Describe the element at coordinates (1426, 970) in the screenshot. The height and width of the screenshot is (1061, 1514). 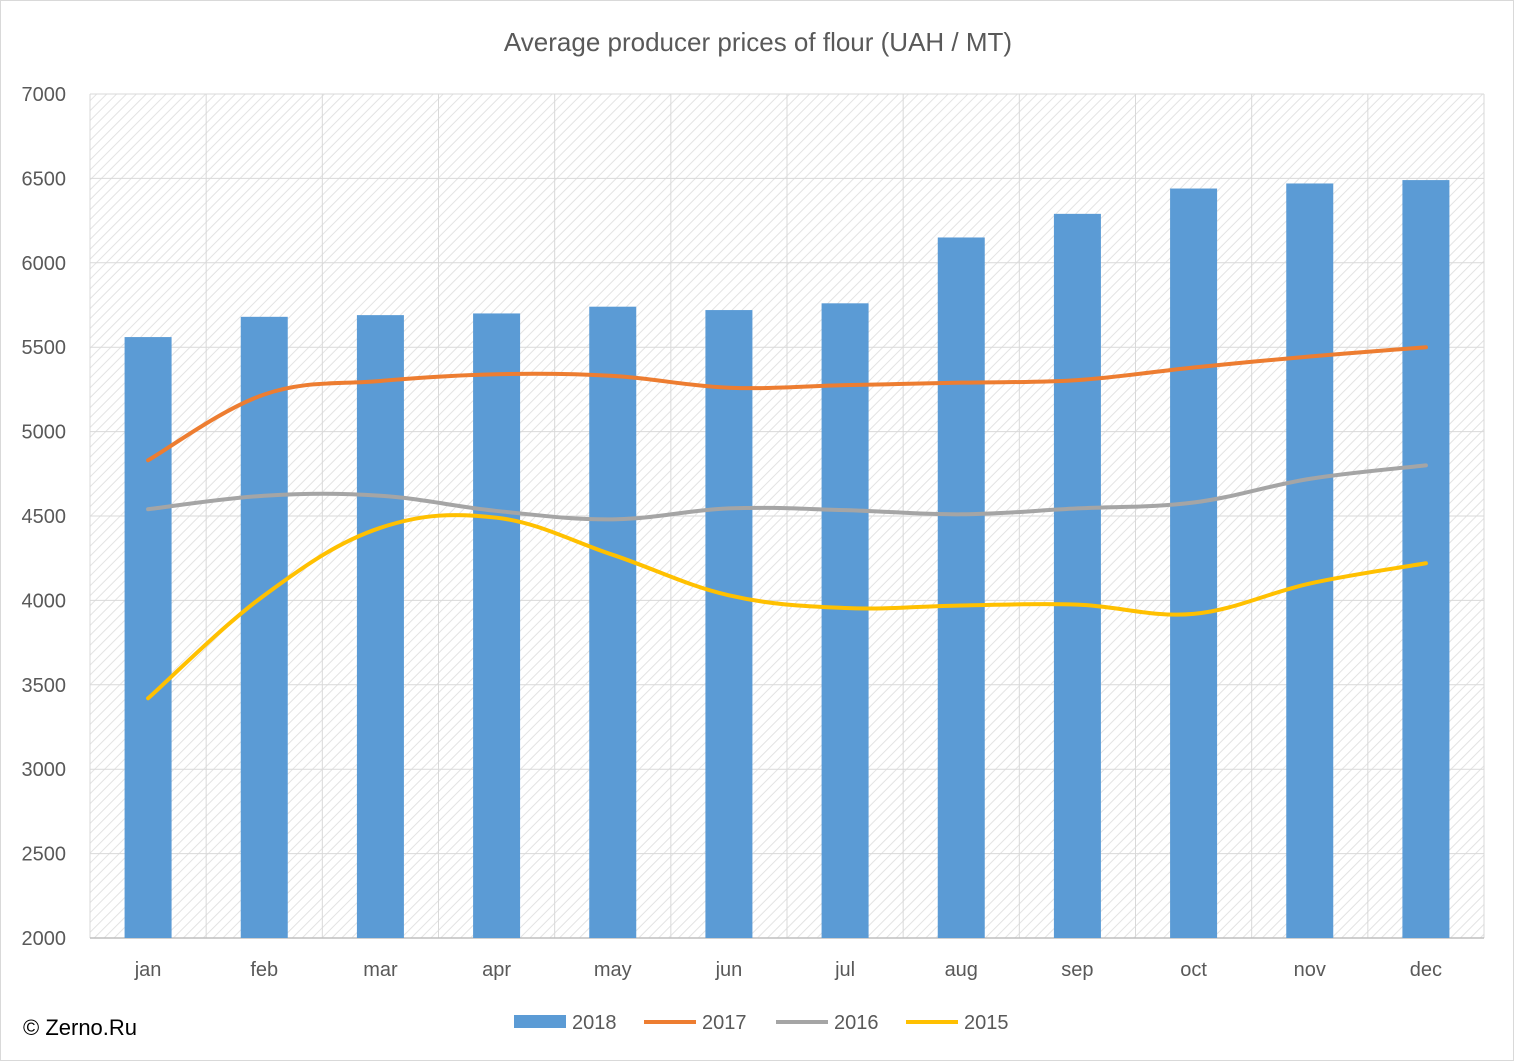
I see `x-tick-label: dec` at that location.